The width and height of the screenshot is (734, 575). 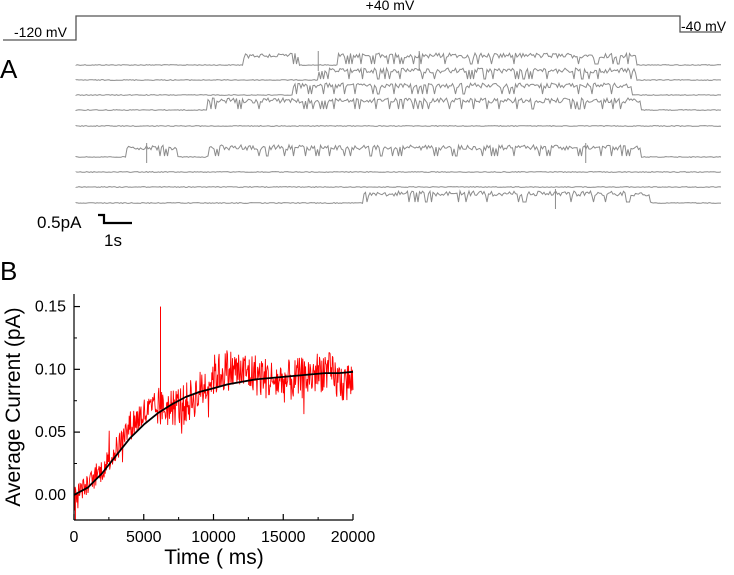 I want to click on y-tick-label: 0.05, so click(x=50, y=432).